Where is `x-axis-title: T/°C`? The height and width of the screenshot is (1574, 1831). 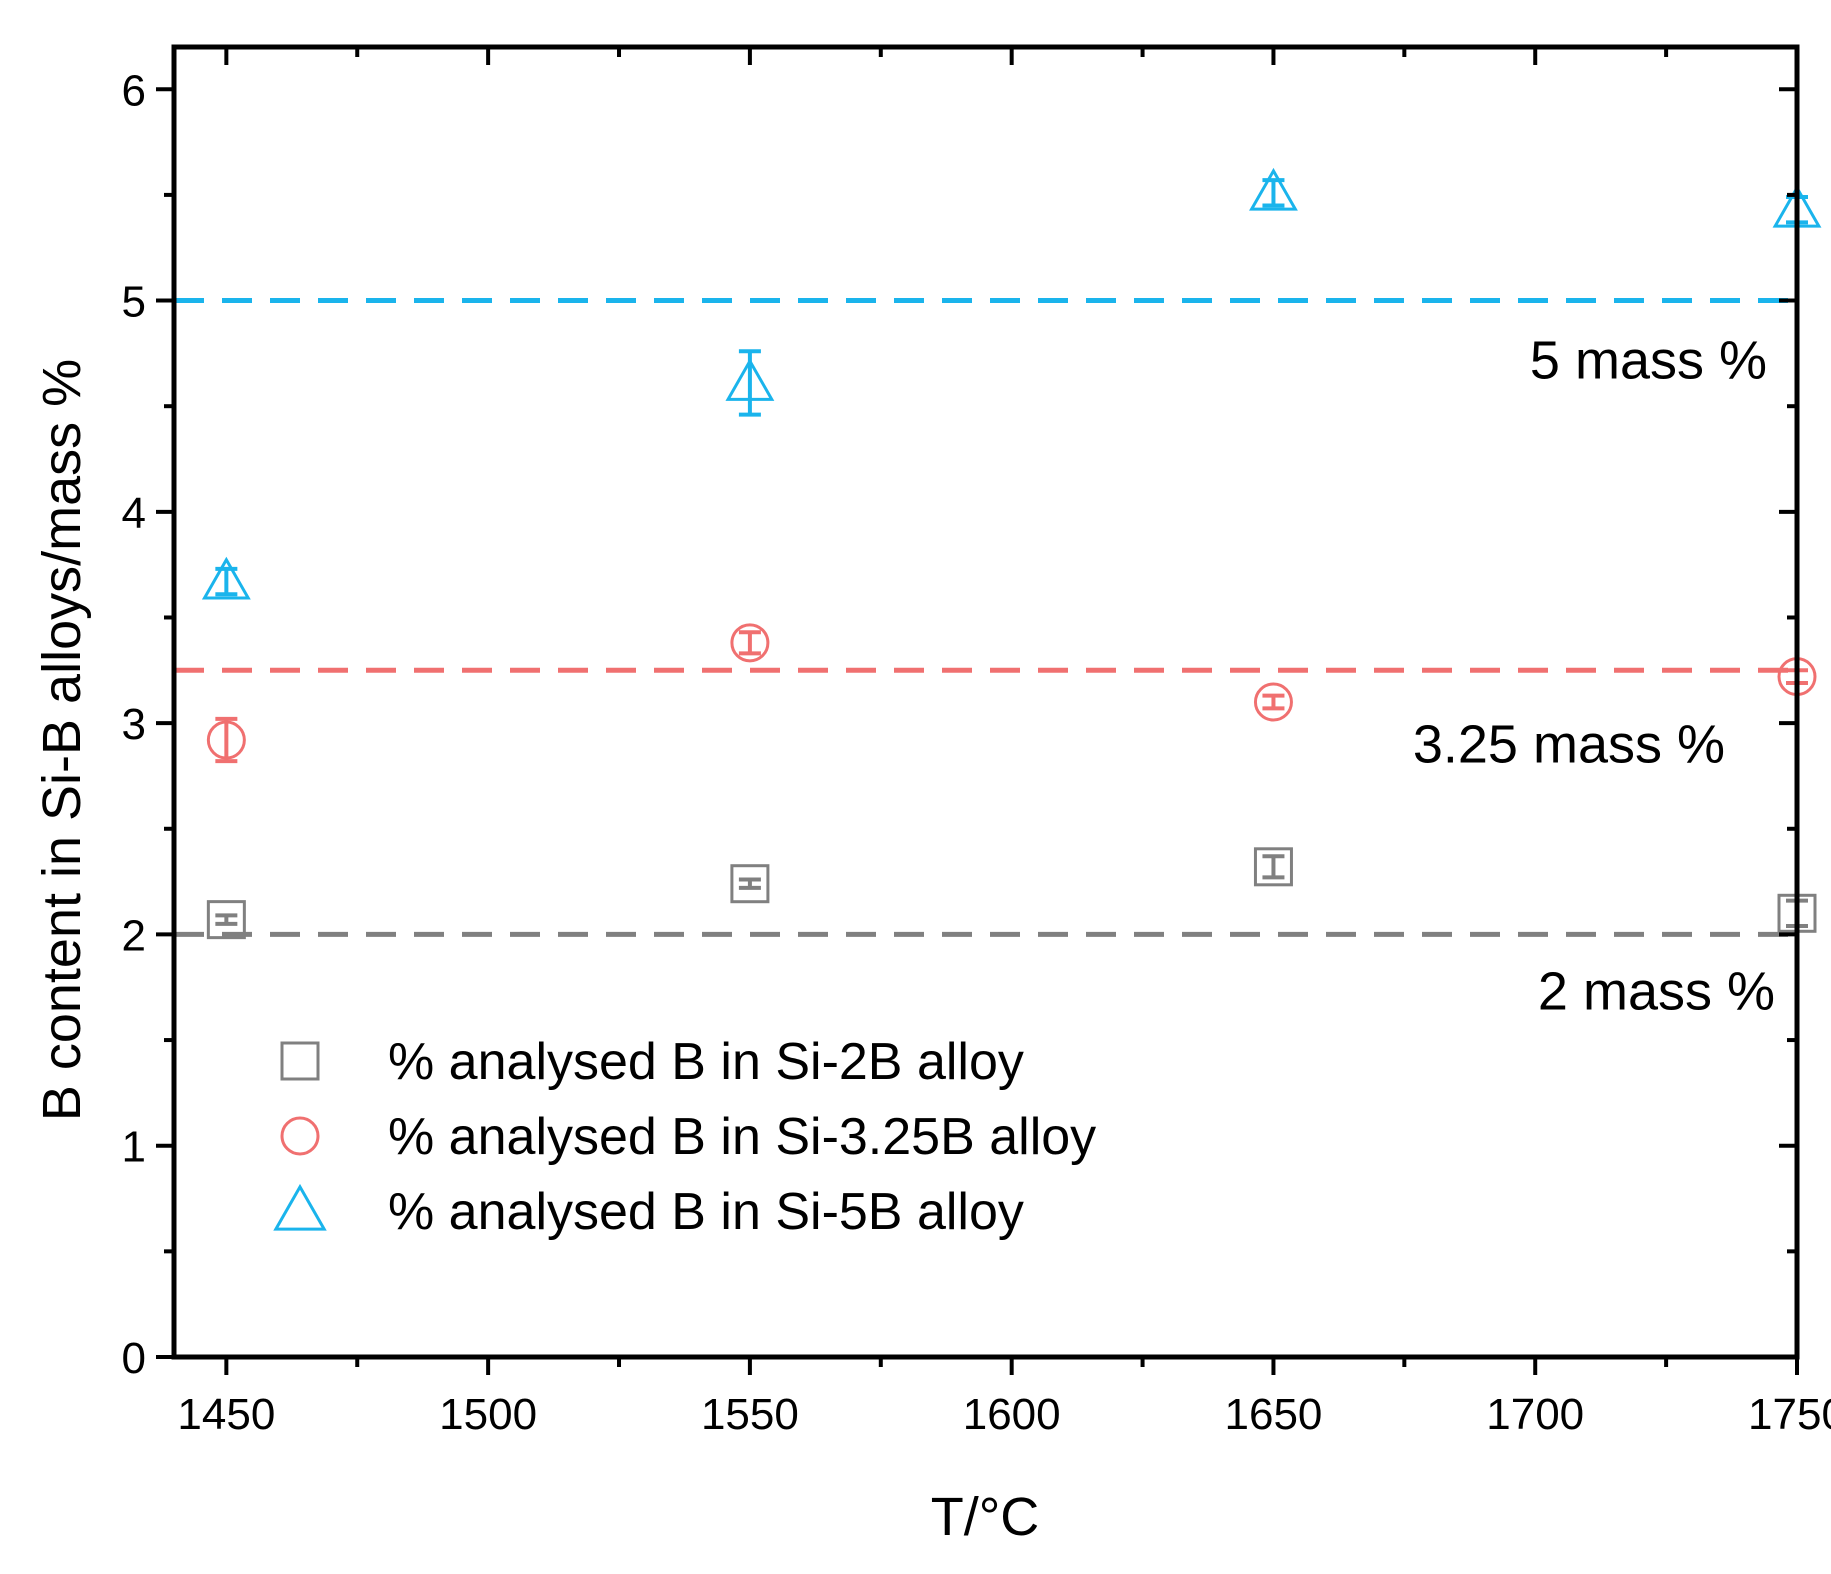 x-axis-title: T/°C is located at coordinates (985, 1517).